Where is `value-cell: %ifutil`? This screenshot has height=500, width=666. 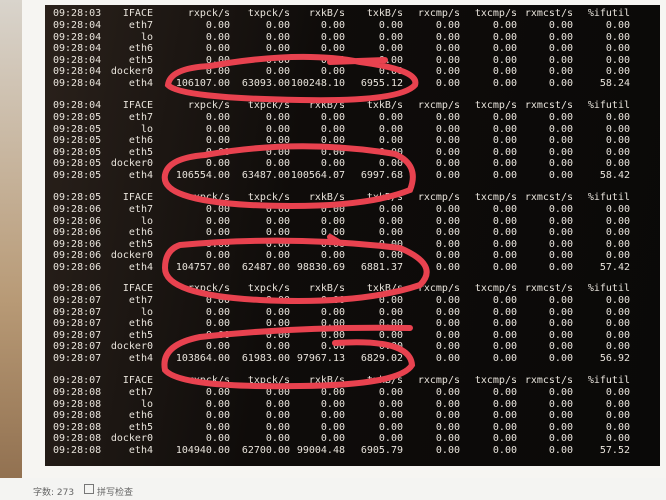 value-cell: %ifutil is located at coordinates (608, 197).